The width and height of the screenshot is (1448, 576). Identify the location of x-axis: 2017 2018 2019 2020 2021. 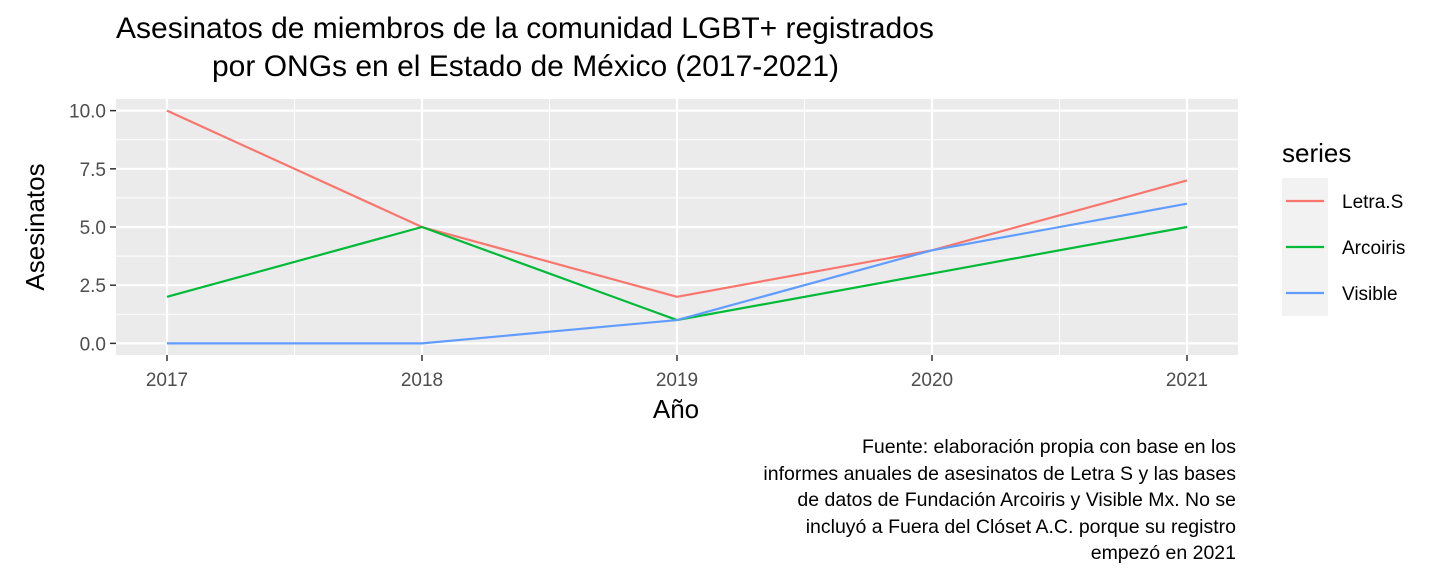
(677, 373).